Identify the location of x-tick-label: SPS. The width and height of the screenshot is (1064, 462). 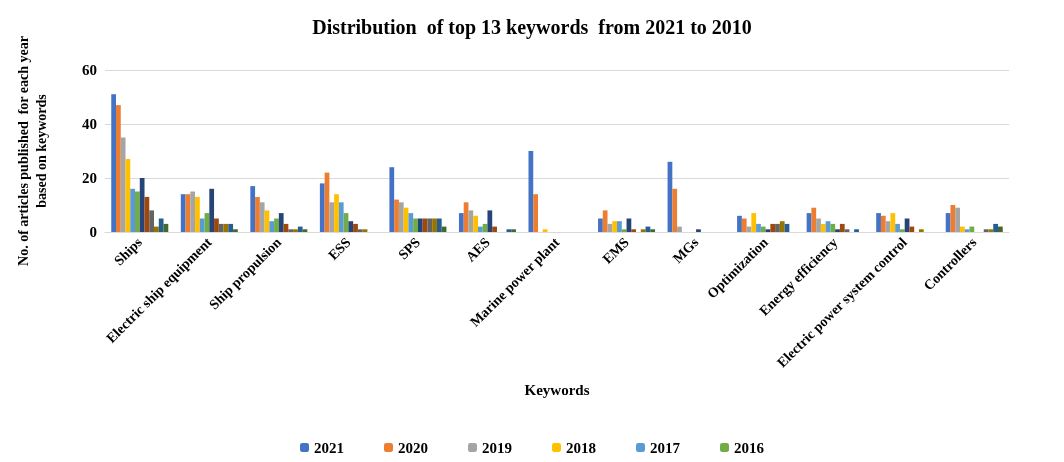
(409, 248).